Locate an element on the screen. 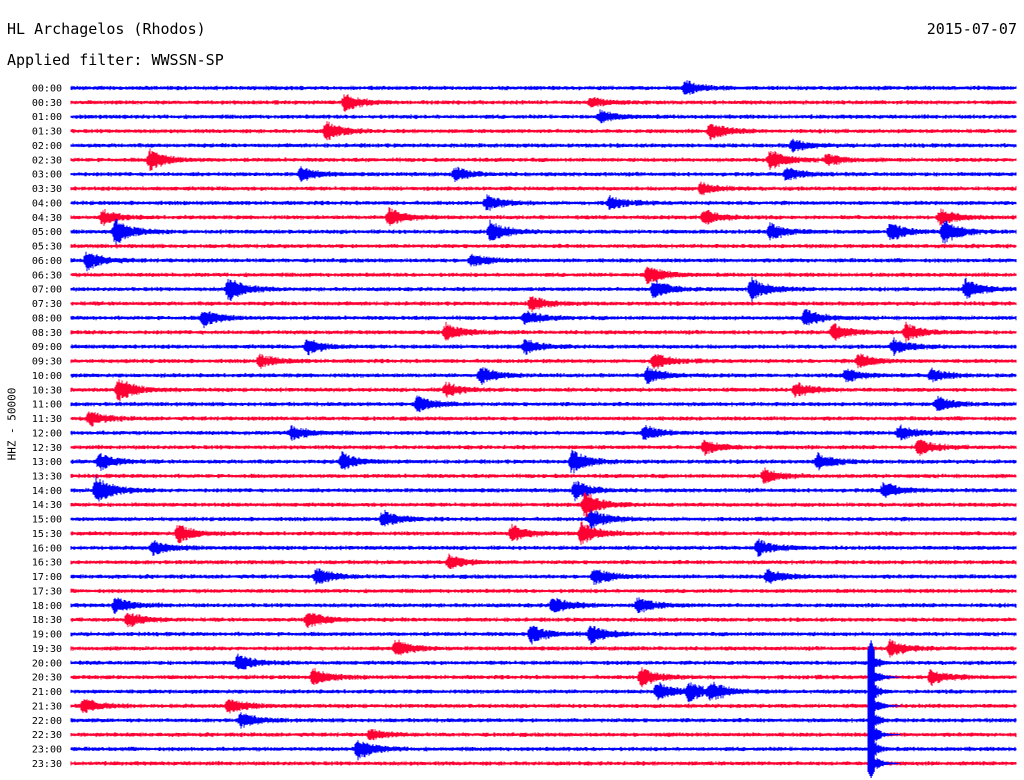 Image resolution: width=1024 pixels, height=780 pixels. row-time-label: 16:30 is located at coordinates (47, 563).